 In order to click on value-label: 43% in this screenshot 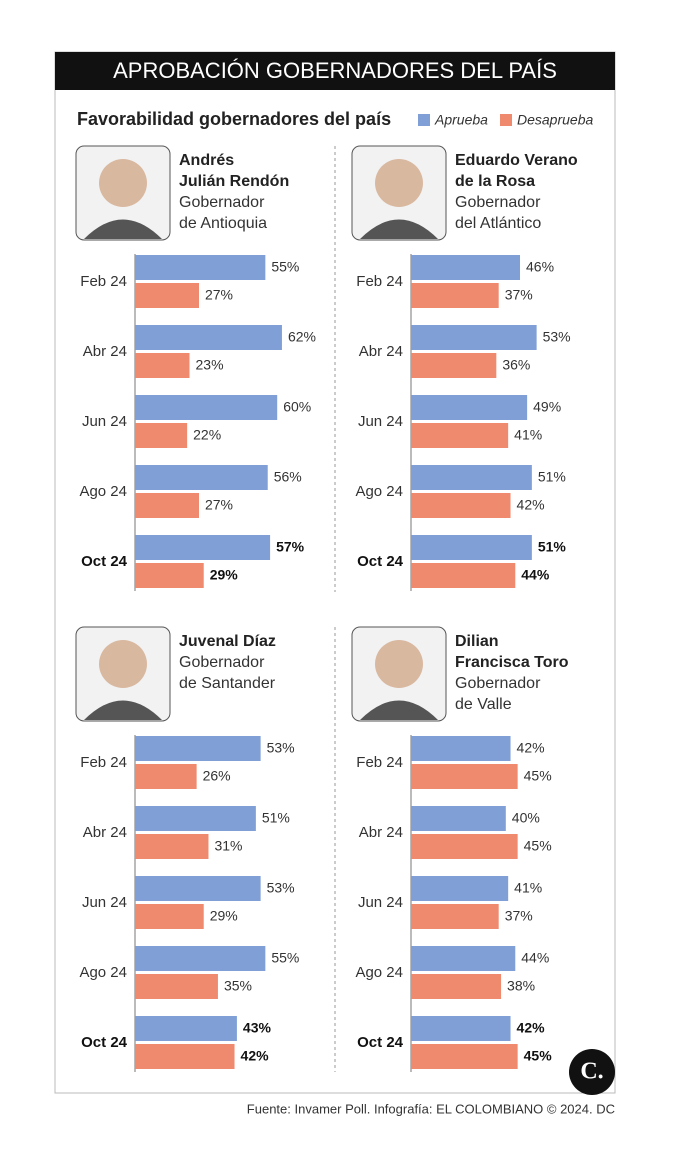, I will do `click(257, 1028)`.